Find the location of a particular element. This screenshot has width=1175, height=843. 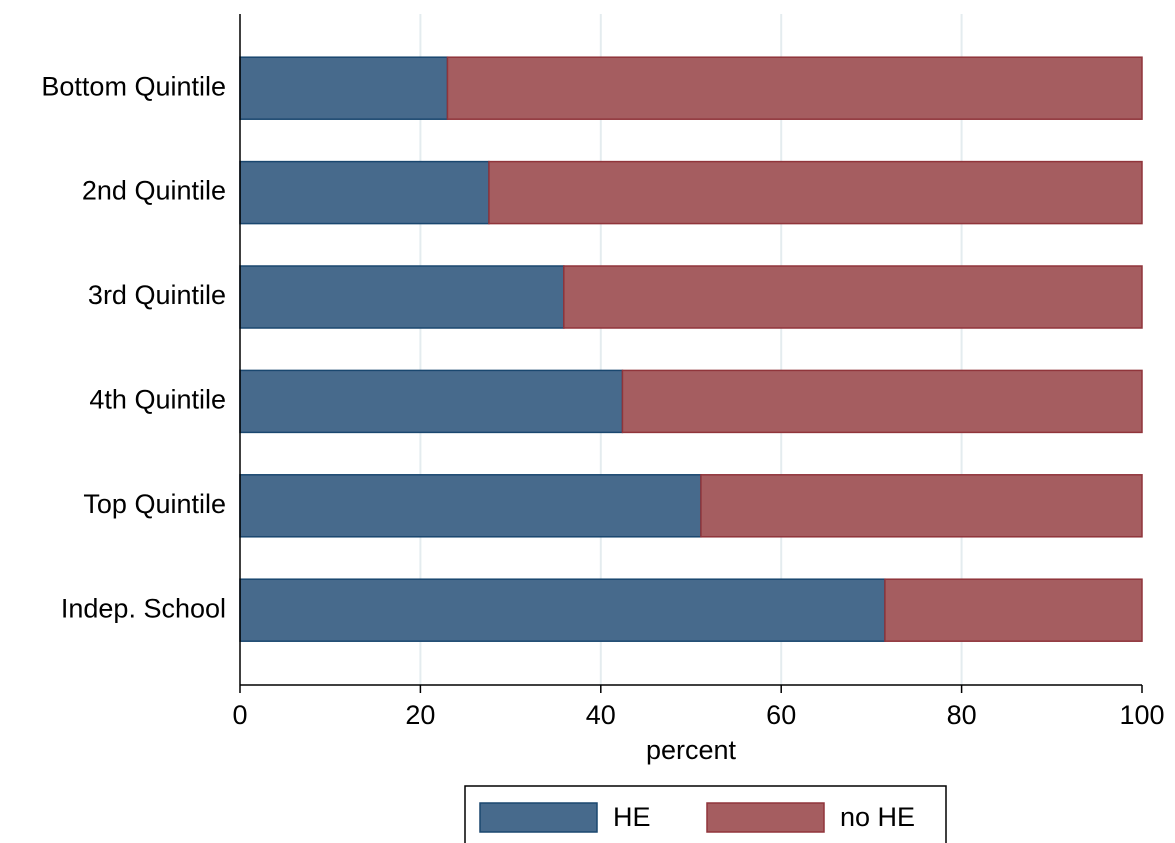

legend-label: no HE is located at coordinates (877, 817).